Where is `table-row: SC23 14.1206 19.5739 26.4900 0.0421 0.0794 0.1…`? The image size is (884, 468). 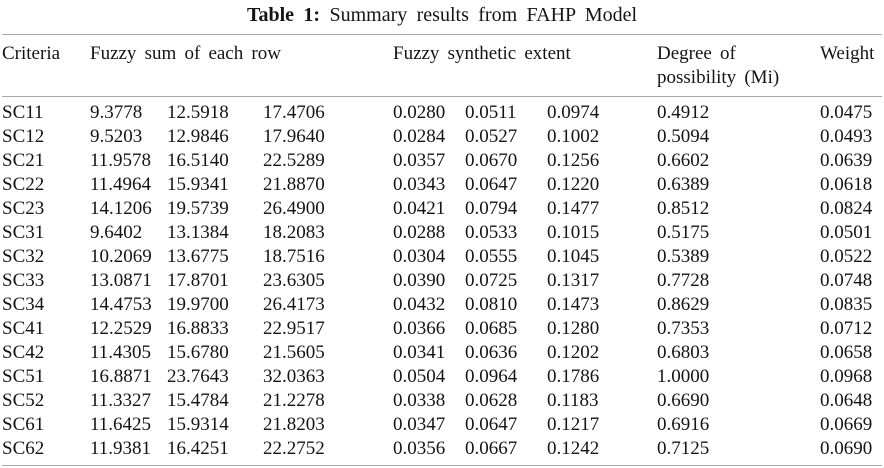 table-row: SC23 14.1206 19.5739 26.4900 0.0421 0.0794 0.1… is located at coordinates (442, 209).